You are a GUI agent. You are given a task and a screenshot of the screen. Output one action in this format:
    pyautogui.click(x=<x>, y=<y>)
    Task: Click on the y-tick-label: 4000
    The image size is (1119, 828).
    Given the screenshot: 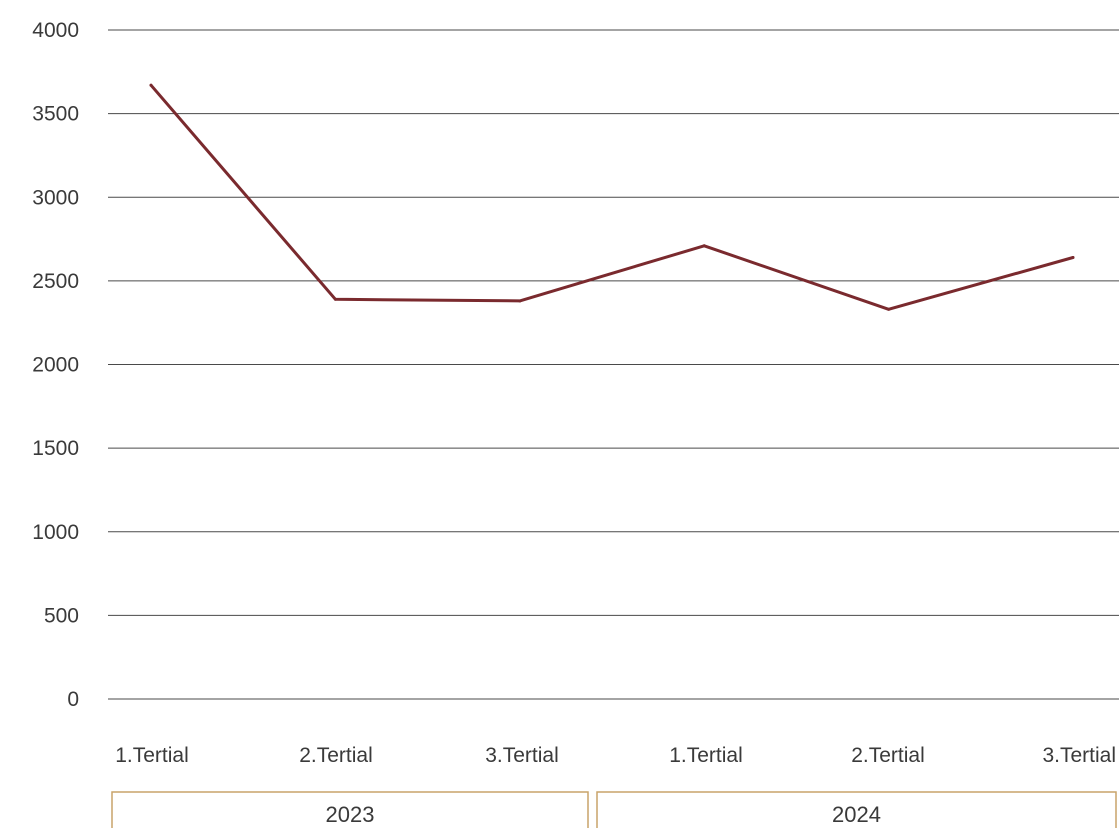 What is the action you would take?
    pyautogui.click(x=55, y=30)
    